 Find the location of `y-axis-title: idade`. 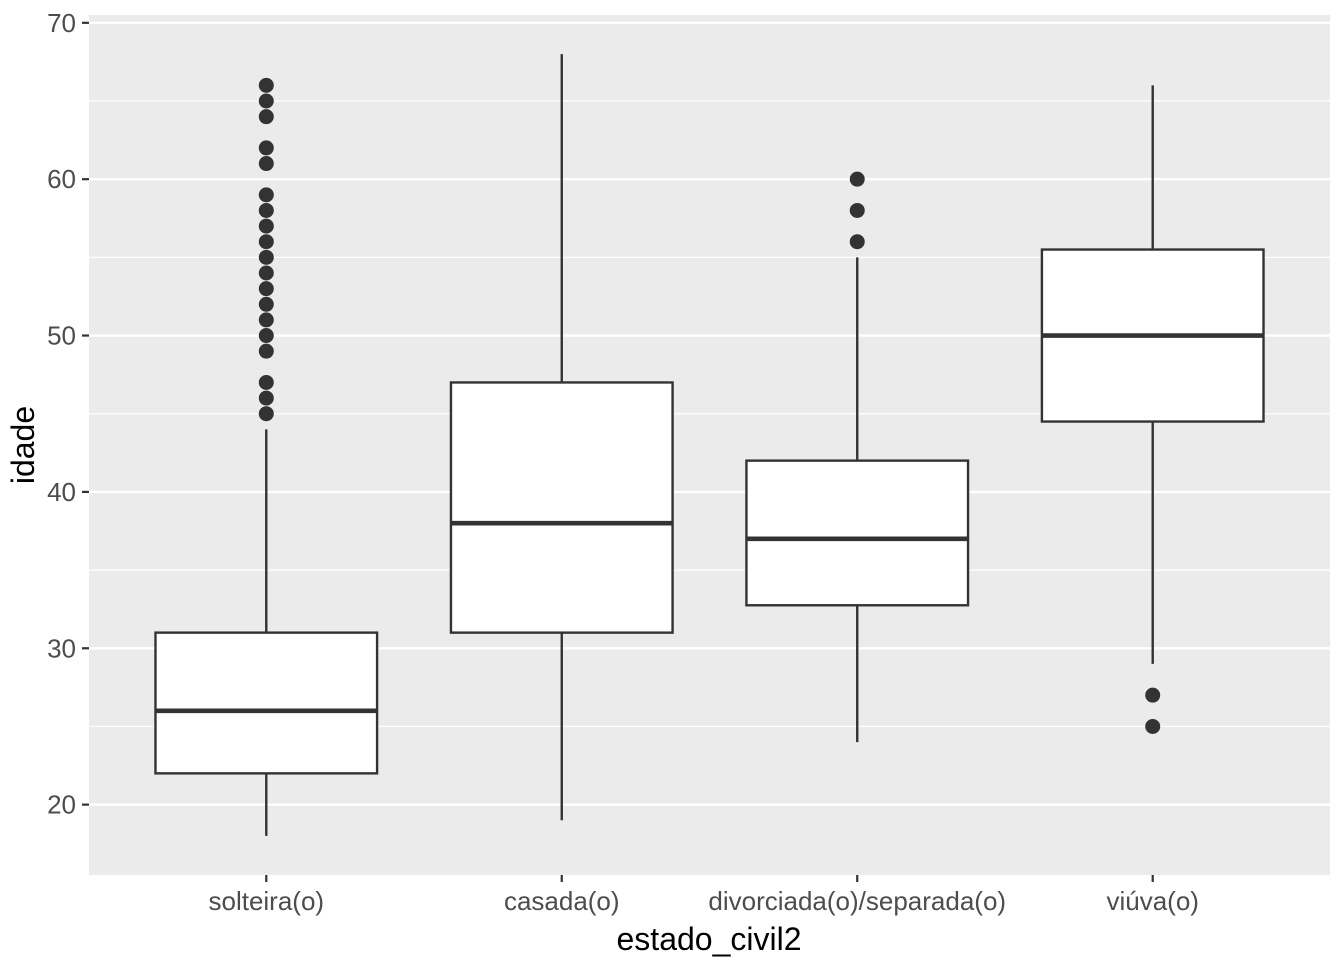

y-axis-title: idade is located at coordinates (23, 445).